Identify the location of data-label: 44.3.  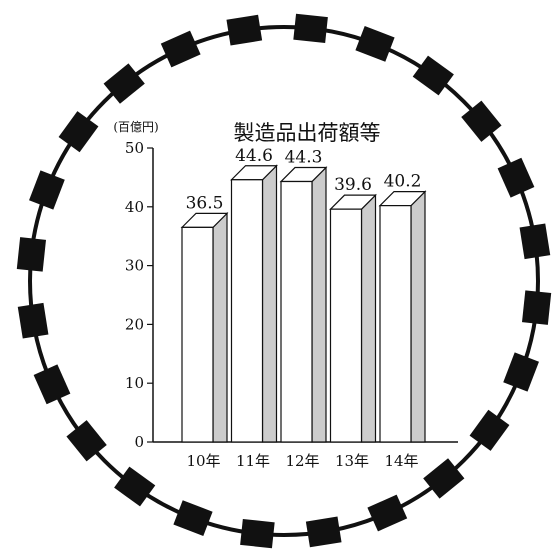
(304, 158).